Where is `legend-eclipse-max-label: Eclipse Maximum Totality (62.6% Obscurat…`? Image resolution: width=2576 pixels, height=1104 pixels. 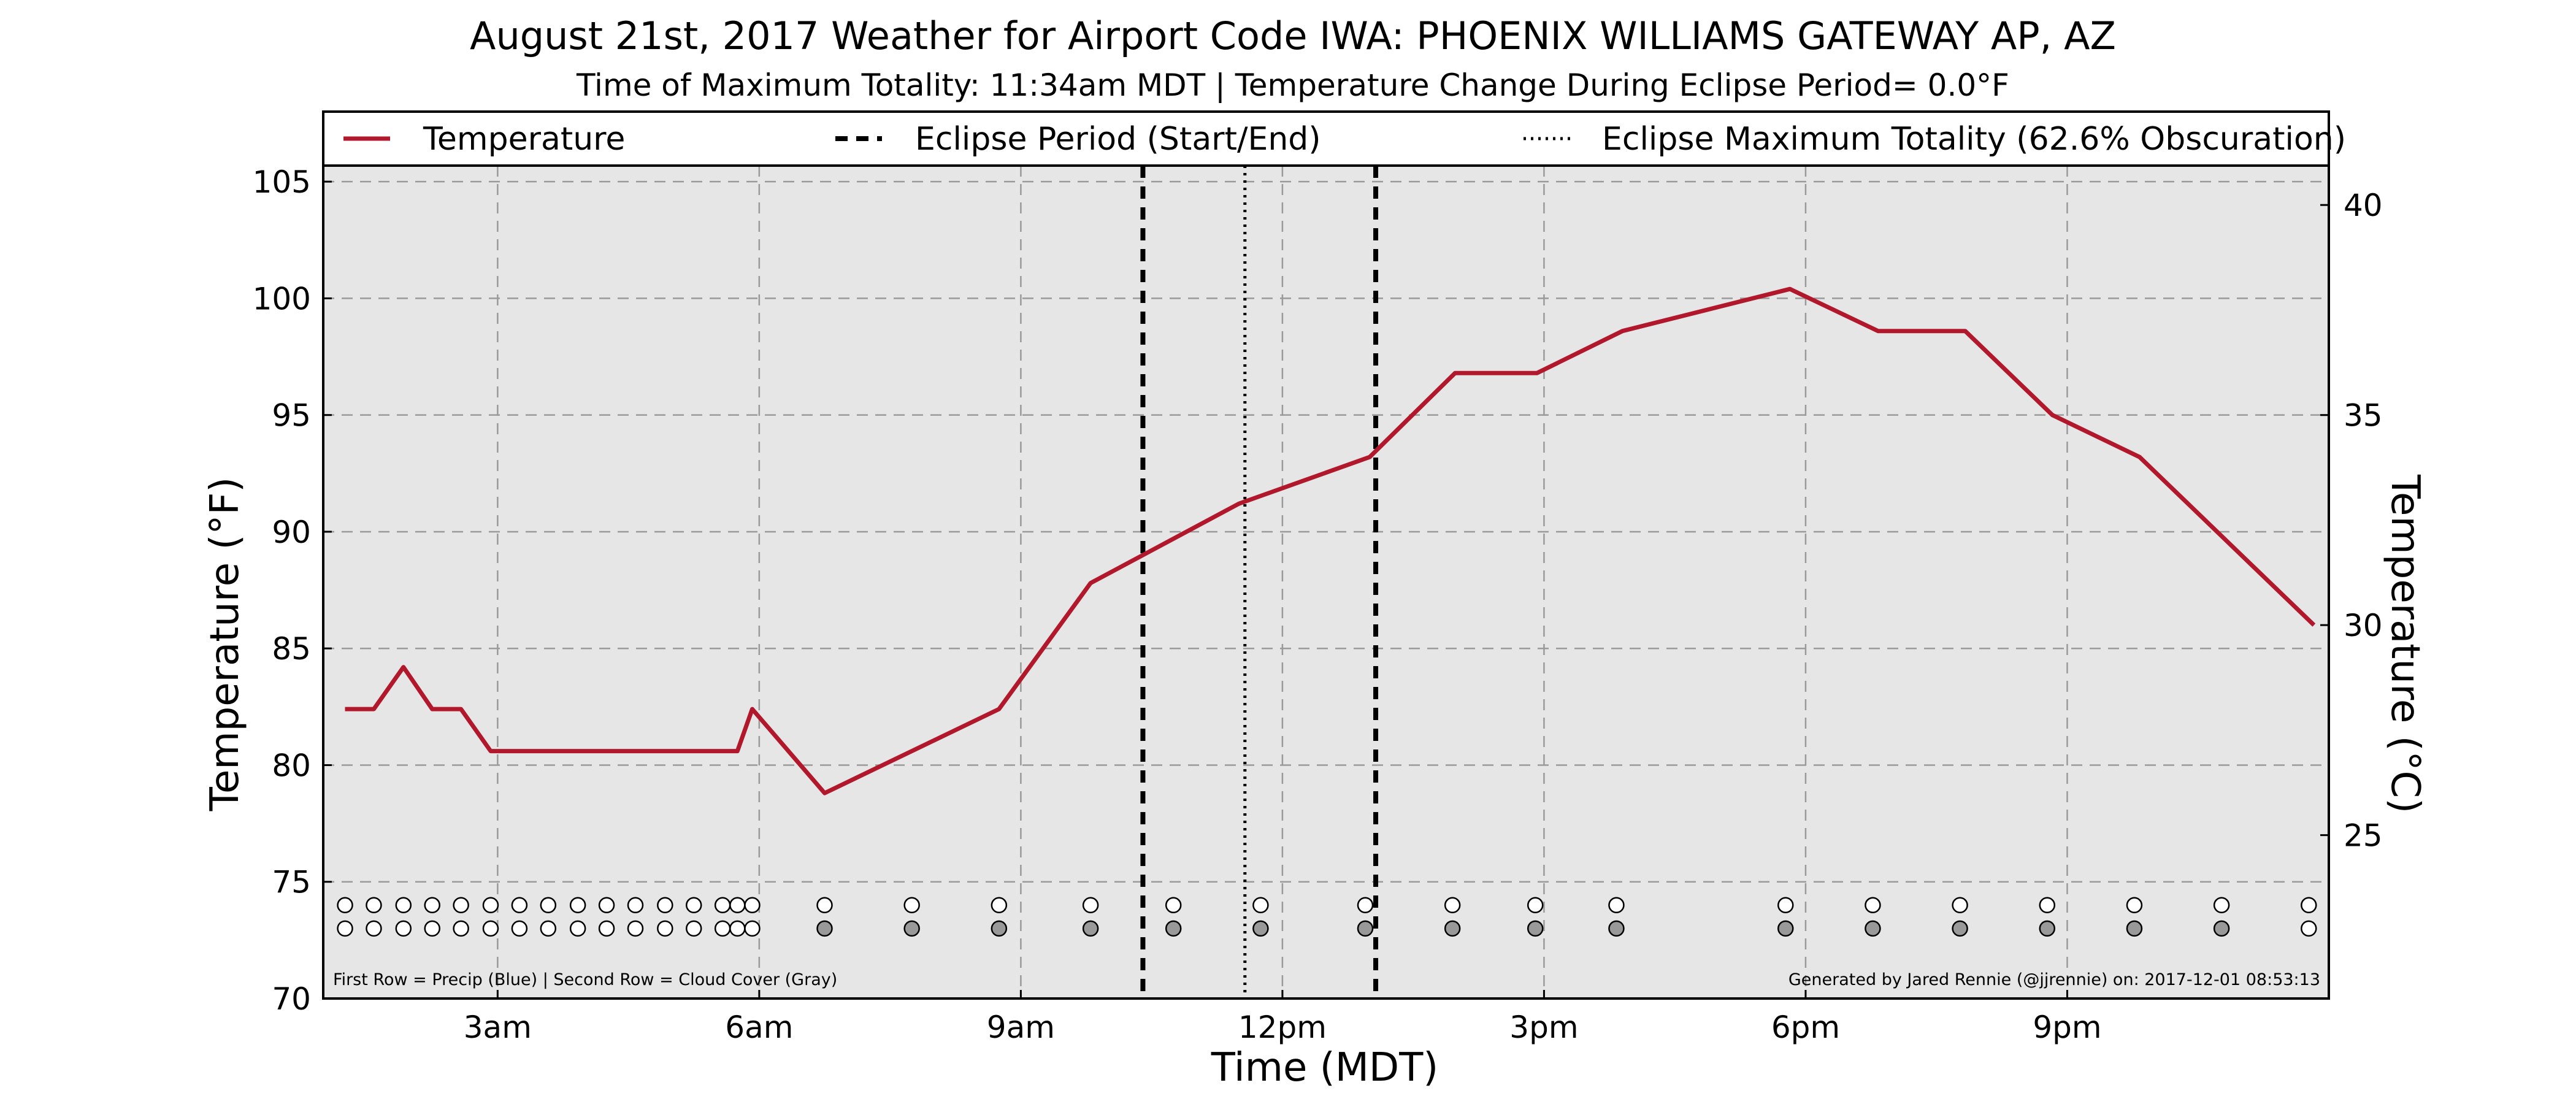 legend-eclipse-max-label: Eclipse Maximum Totality (62.6% Obscurat… is located at coordinates (1974, 139).